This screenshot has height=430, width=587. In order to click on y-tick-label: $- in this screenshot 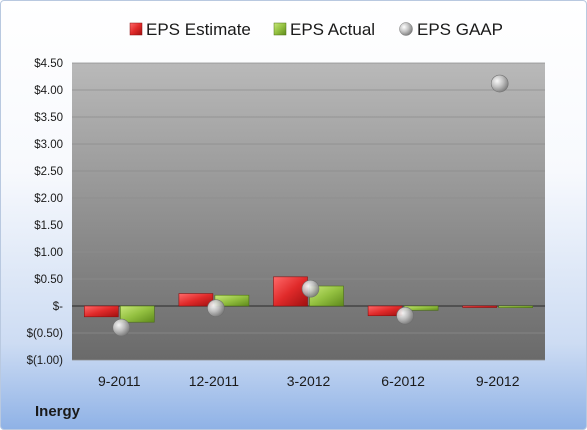, I will do `click(58, 307)`.